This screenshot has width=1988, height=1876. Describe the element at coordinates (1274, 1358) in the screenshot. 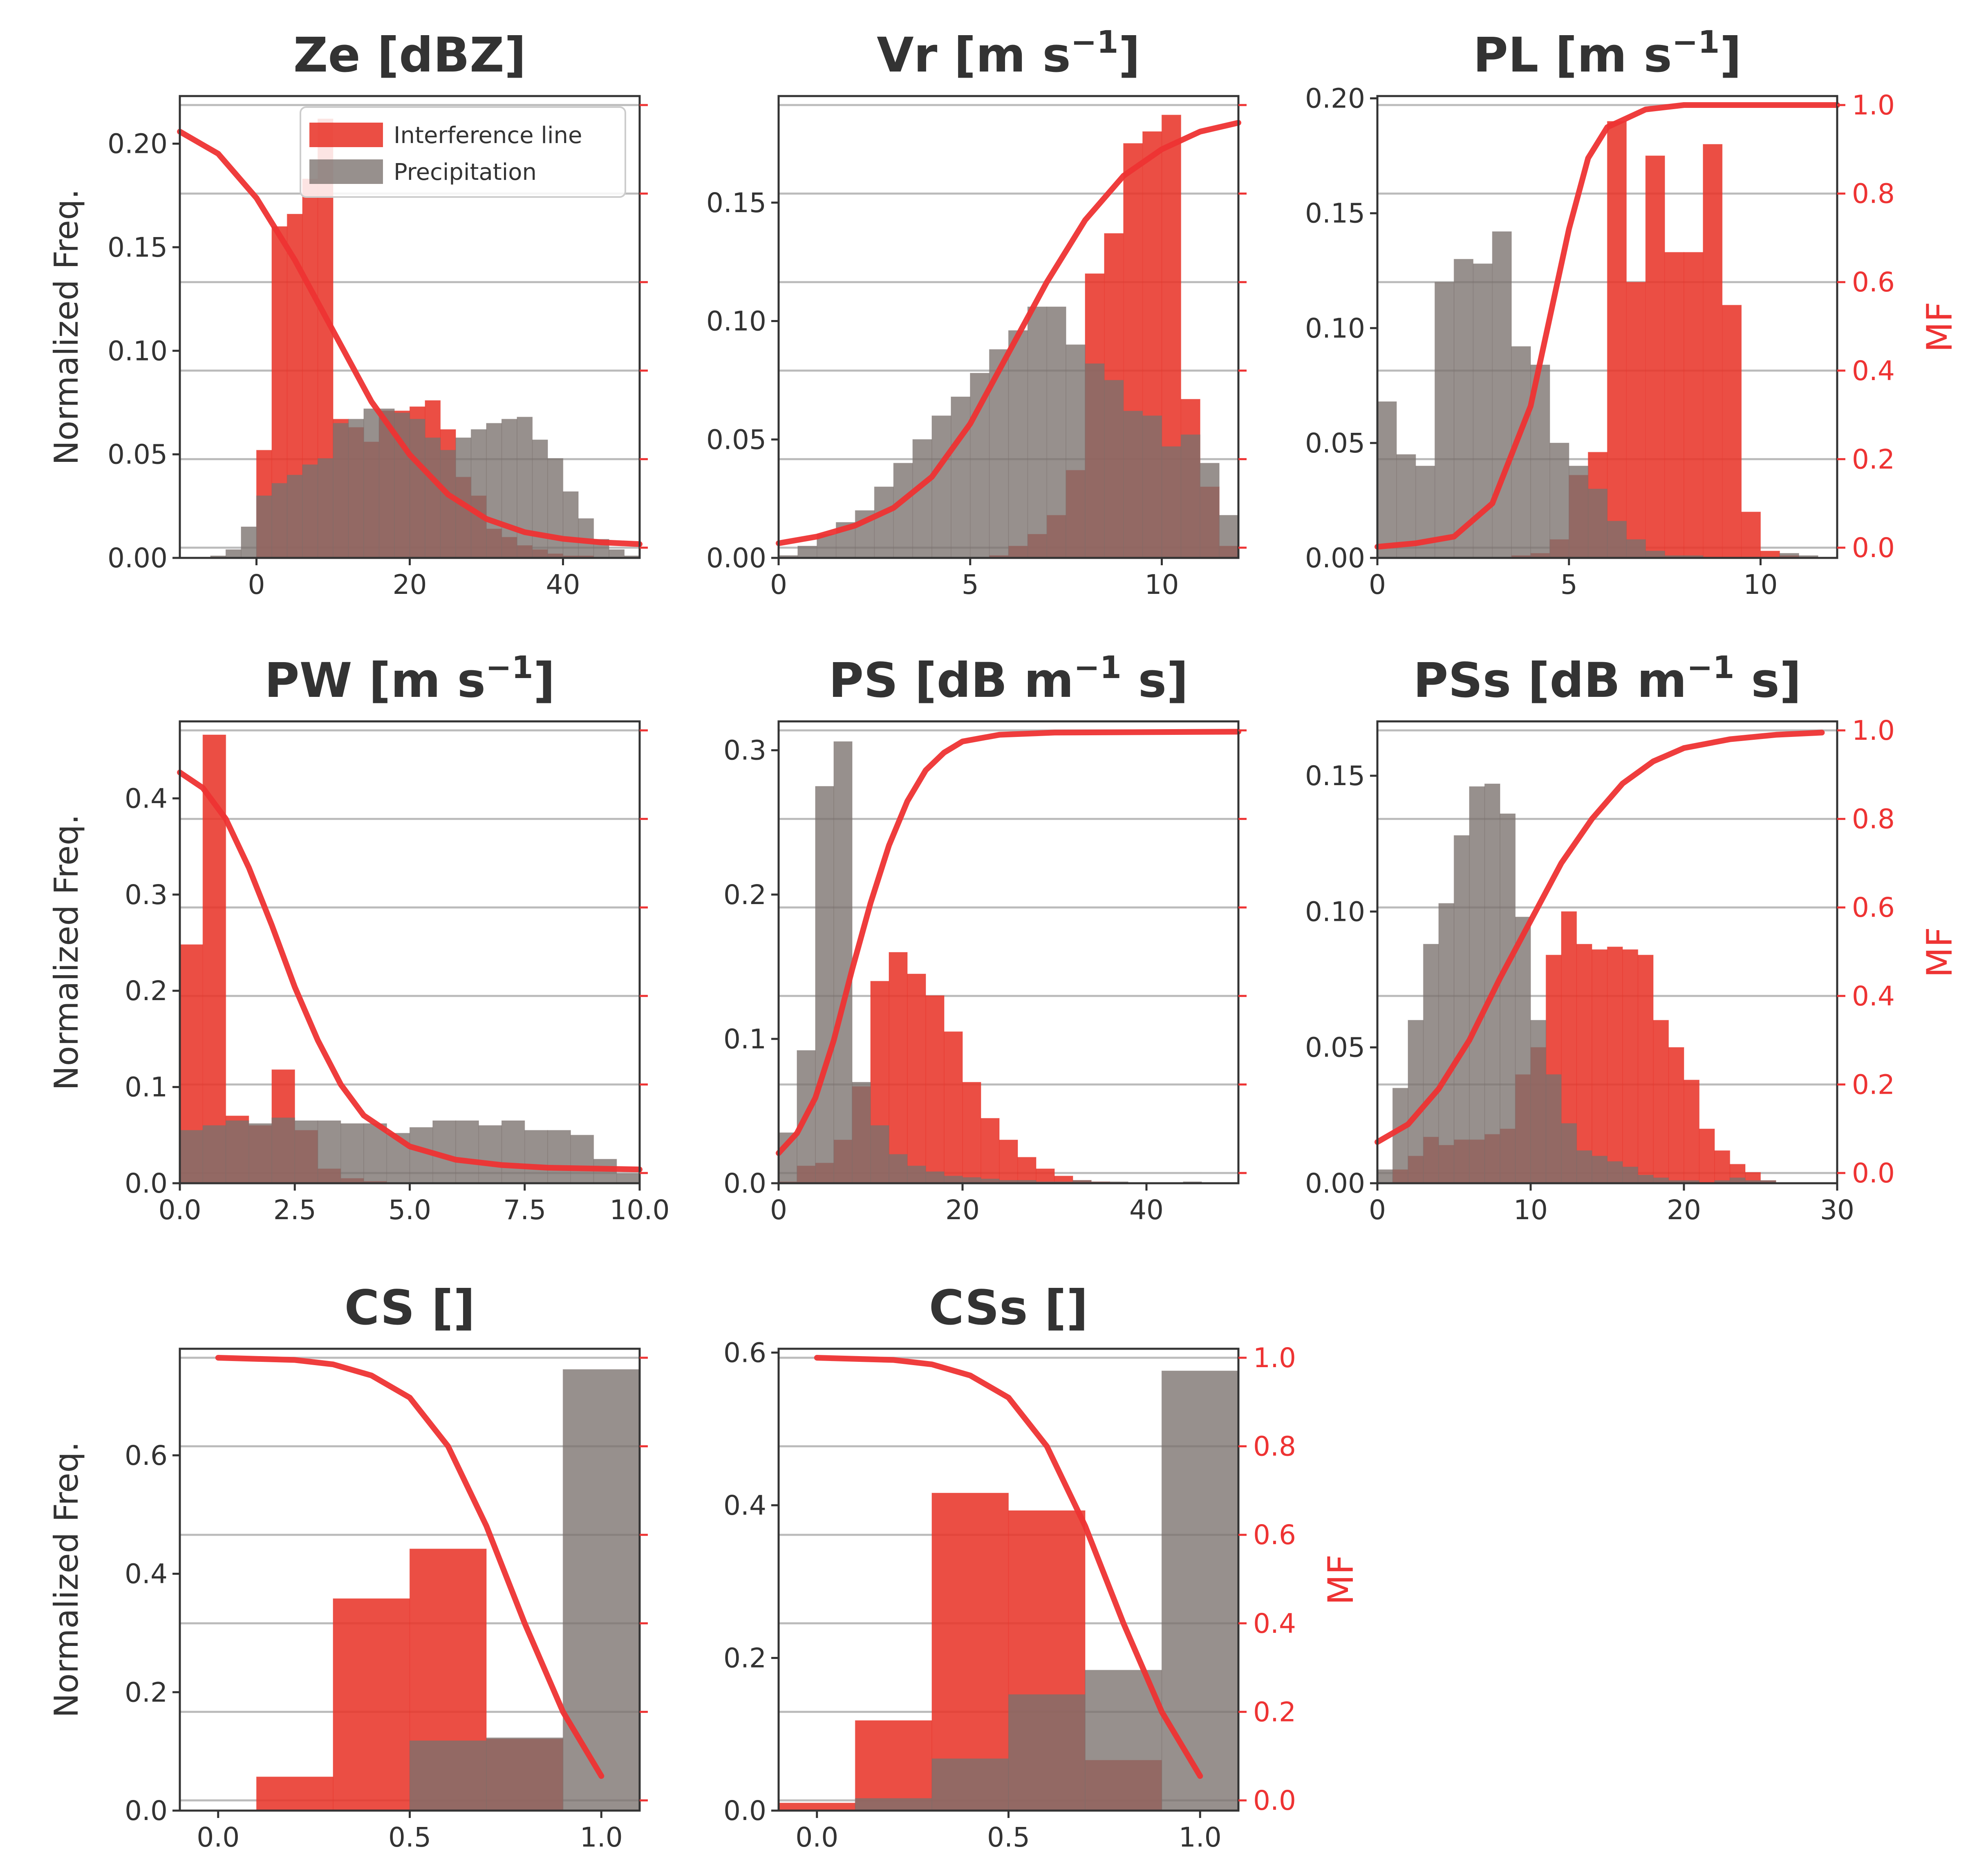

I see `mf-tick-label: 1.0` at that location.